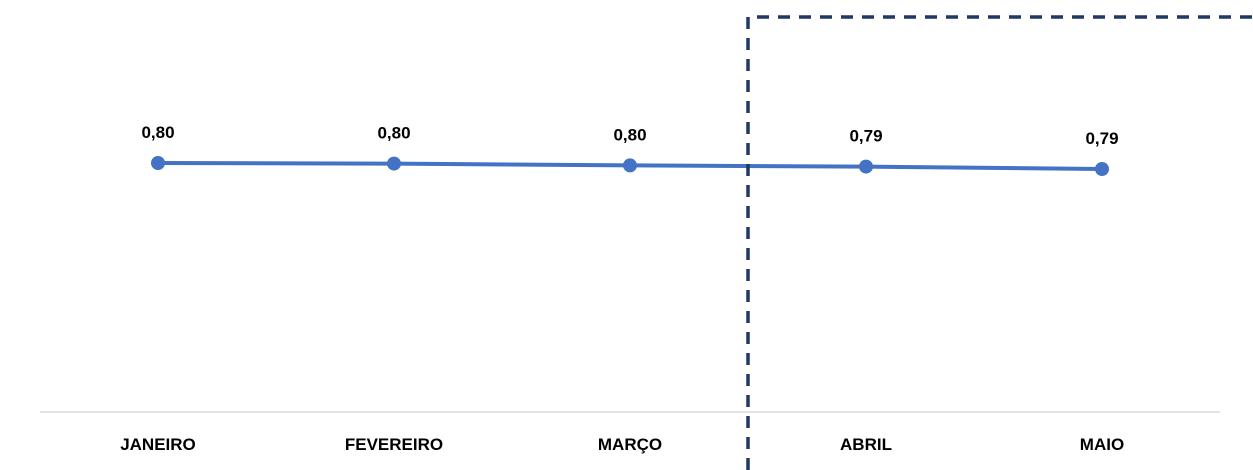 Image resolution: width=1253 pixels, height=470 pixels. I want to click on data-point-janeiro, so click(158, 163).